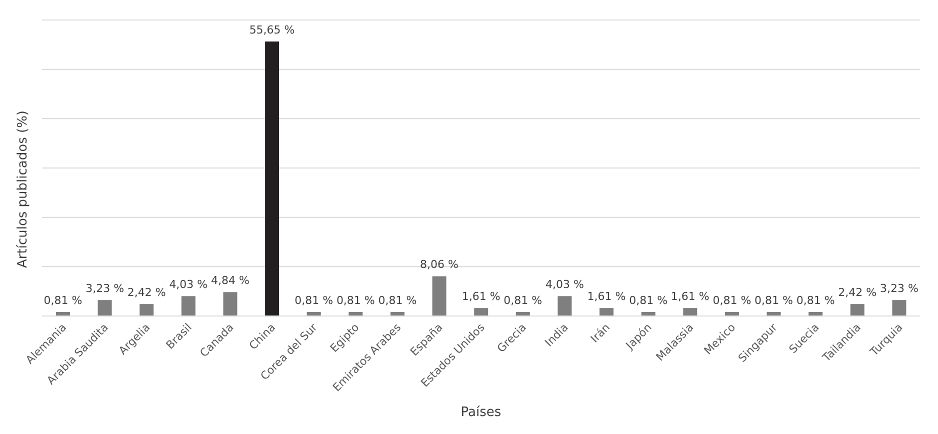  What do you see at coordinates (230, 281) in the screenshot?
I see `data-label: 4,84 %` at bounding box center [230, 281].